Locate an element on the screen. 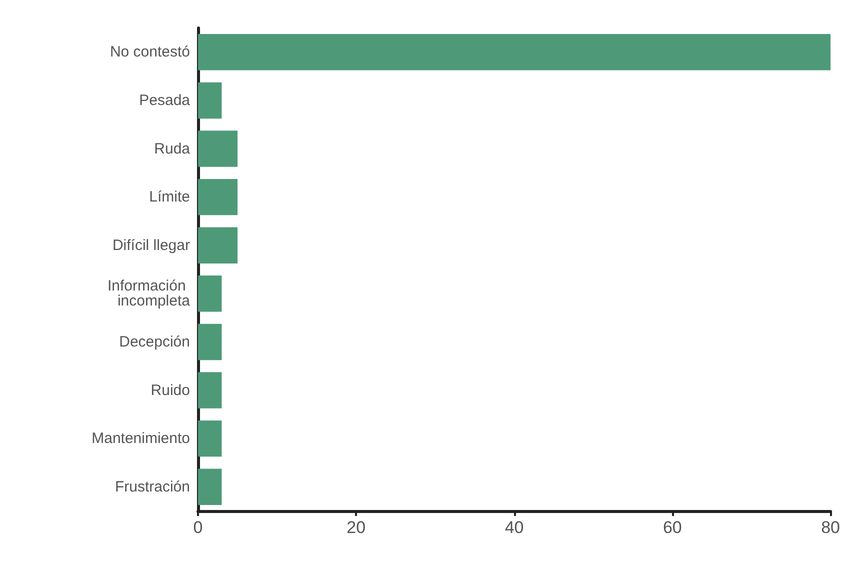 The image size is (851, 564). y-tick-label: Decepción is located at coordinates (154, 341).